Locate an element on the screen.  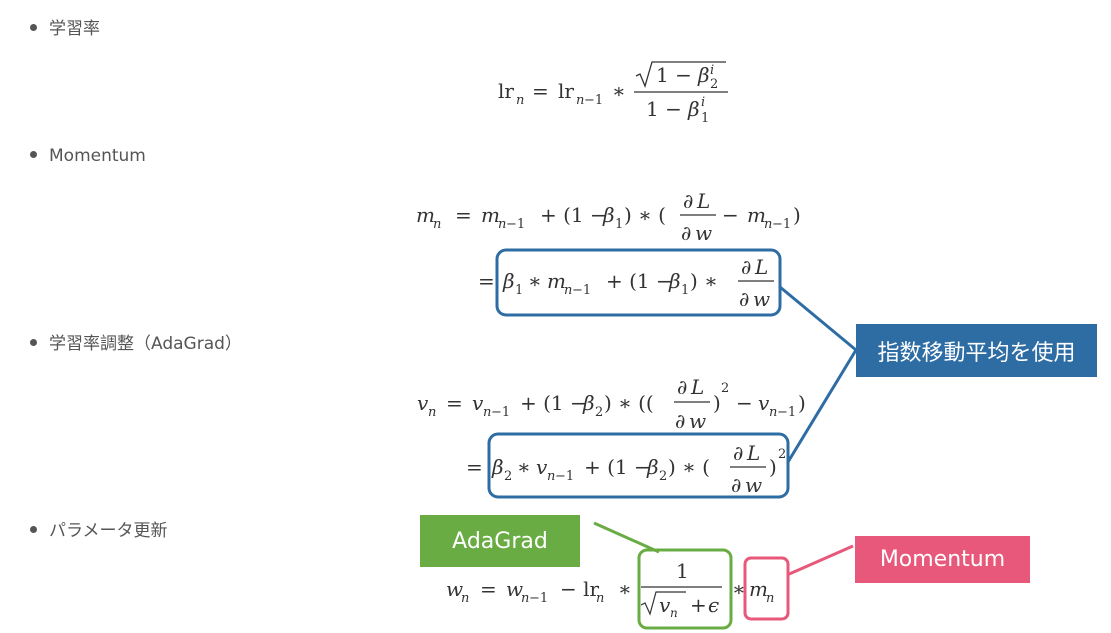
bullet-label: 学習率 is located at coordinates (74, 29).